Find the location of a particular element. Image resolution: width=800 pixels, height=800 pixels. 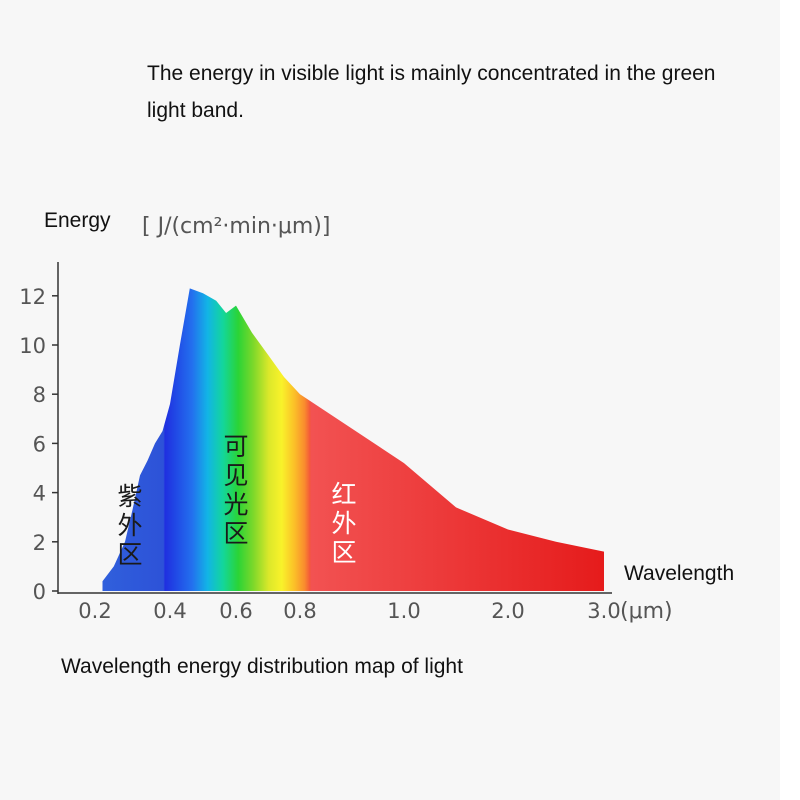

y-tick-label: 4 is located at coordinates (39, 494).